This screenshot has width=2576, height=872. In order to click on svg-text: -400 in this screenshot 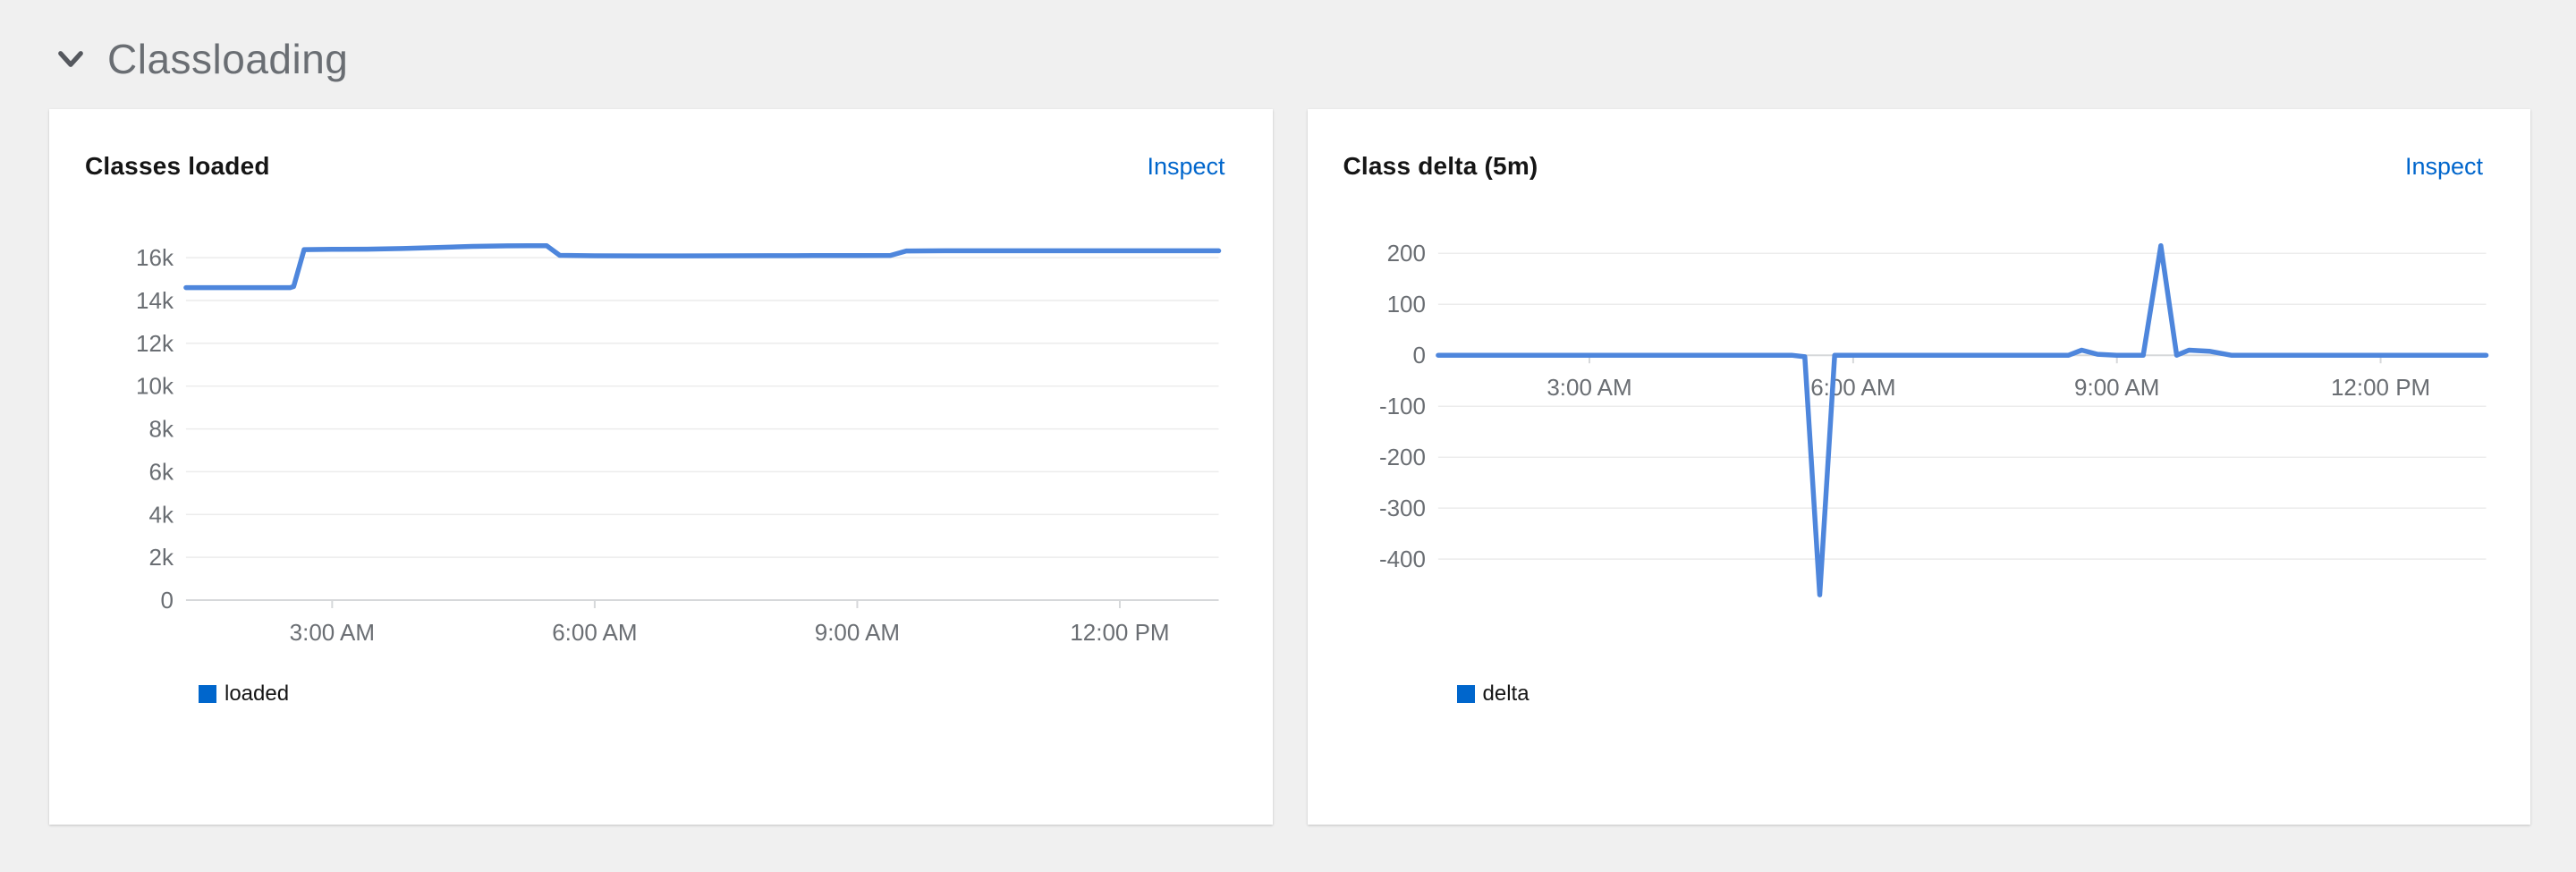, I will do `click(1401, 559)`.